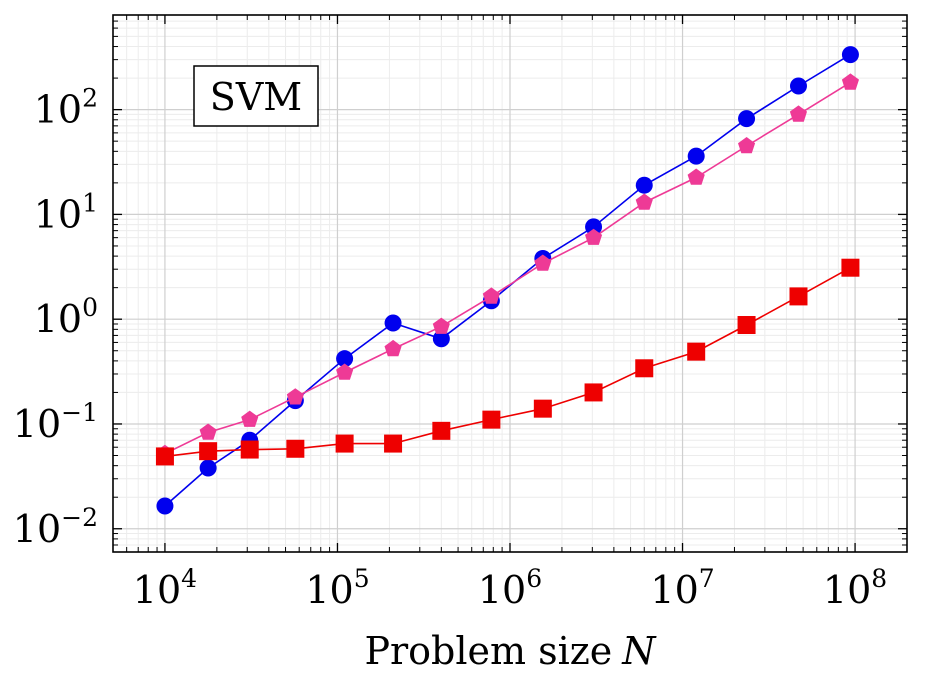  I want to click on y-tick-label: 10⁻¹, so click(55, 422).